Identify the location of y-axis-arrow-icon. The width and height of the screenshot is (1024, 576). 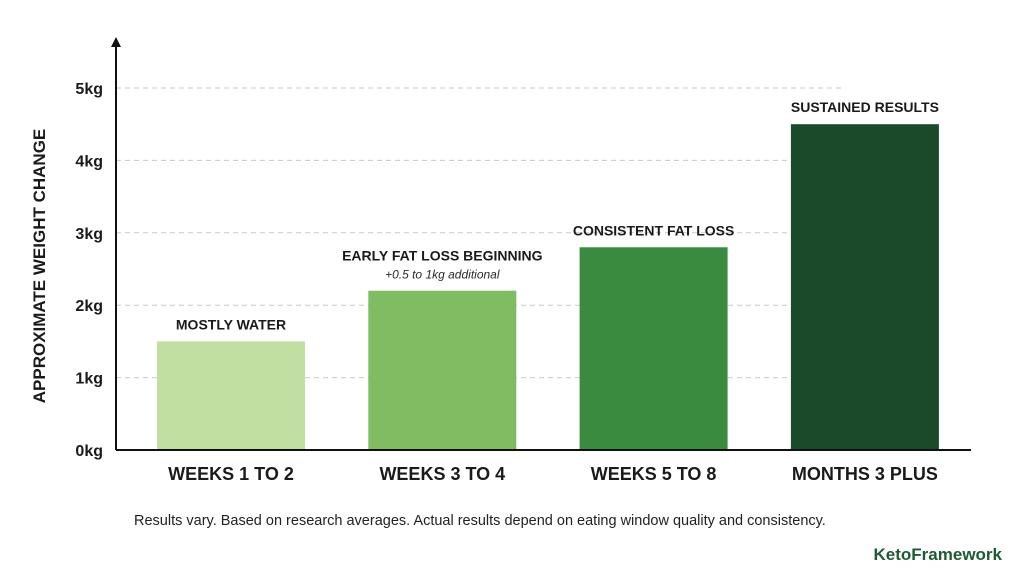
(116, 42).